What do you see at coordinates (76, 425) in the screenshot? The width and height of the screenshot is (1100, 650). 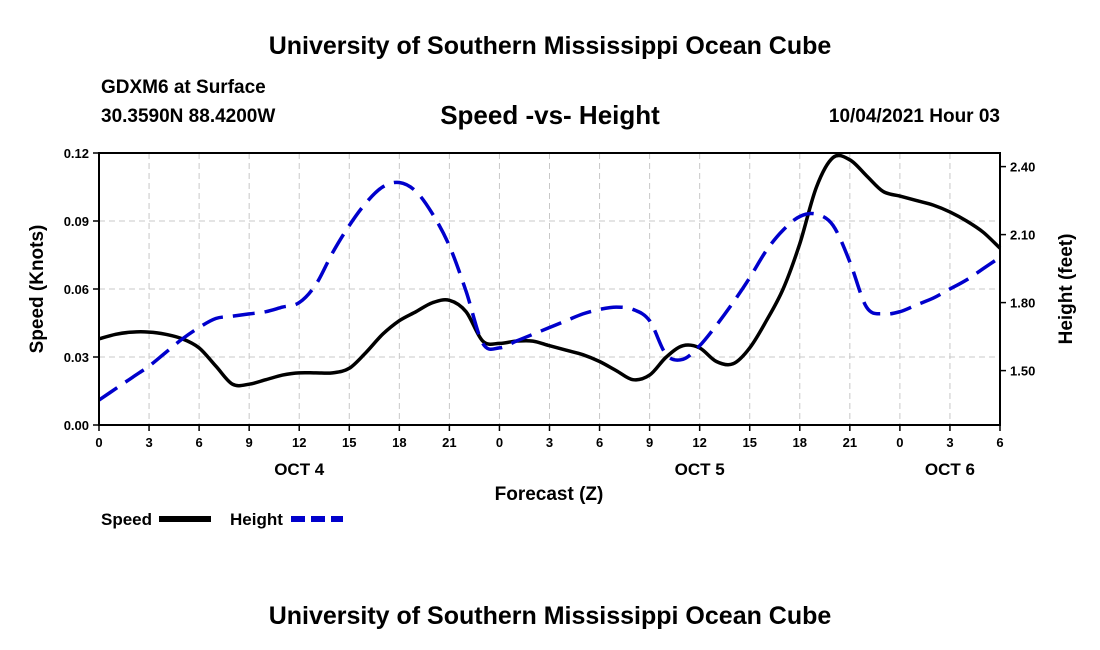 I see `y-left-tick-label: 0.00` at bounding box center [76, 425].